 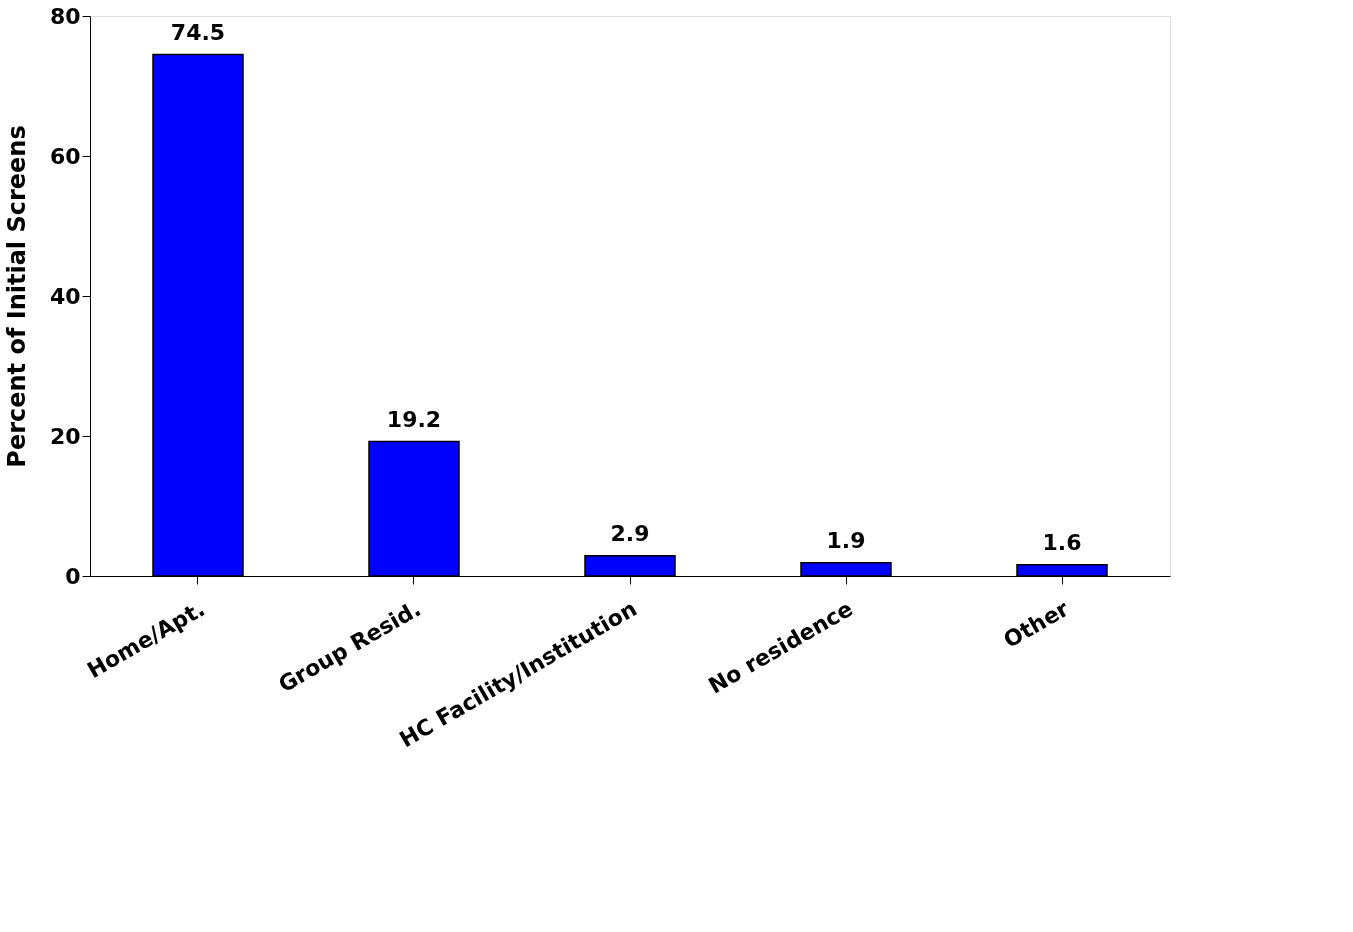 What do you see at coordinates (16, 296) in the screenshot?
I see `y-axis-title: Percent of Initial Screens` at bounding box center [16, 296].